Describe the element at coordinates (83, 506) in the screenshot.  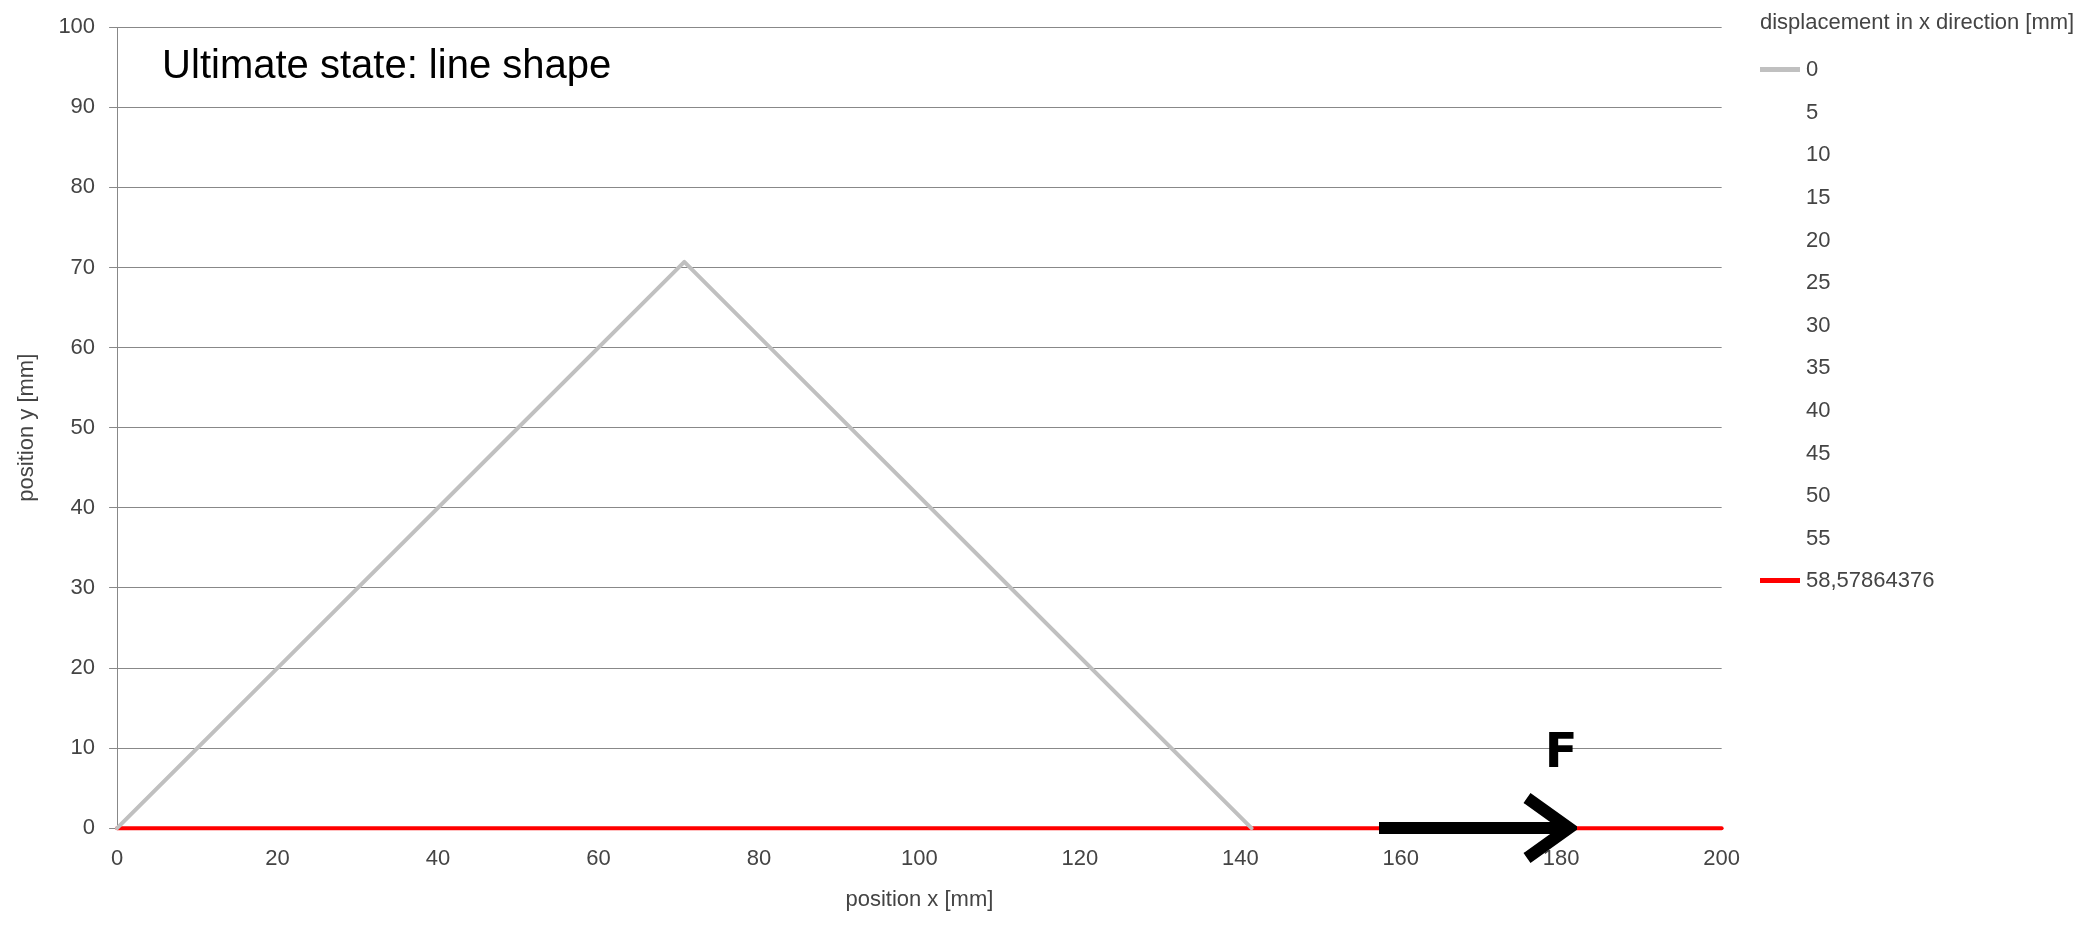
I see `y-tick-label: 40` at that location.